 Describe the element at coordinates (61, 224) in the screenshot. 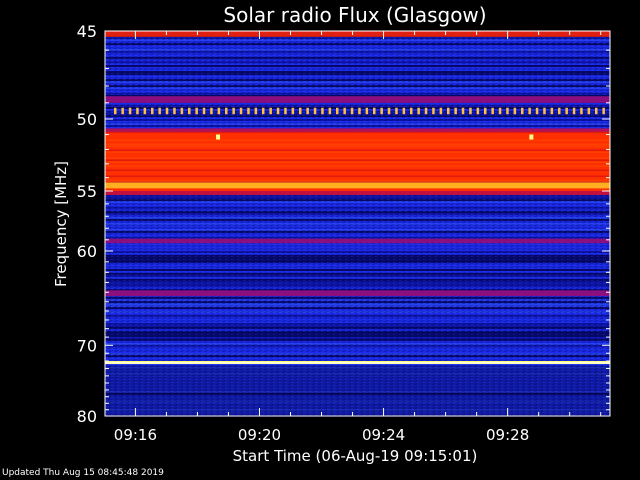

I see `y-axis-label: Frequency [MHz]` at that location.